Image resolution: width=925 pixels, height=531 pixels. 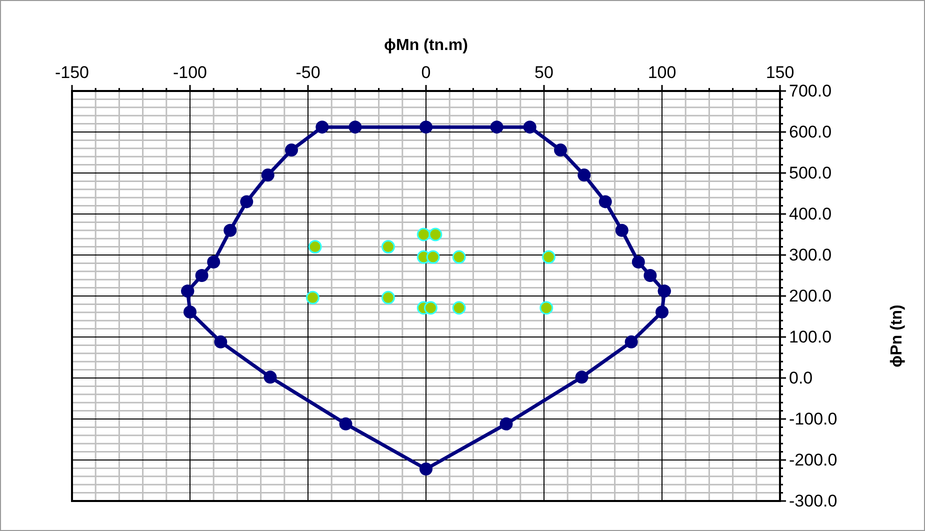 I want to click on y-tick-label: 500.0, so click(x=810, y=173).